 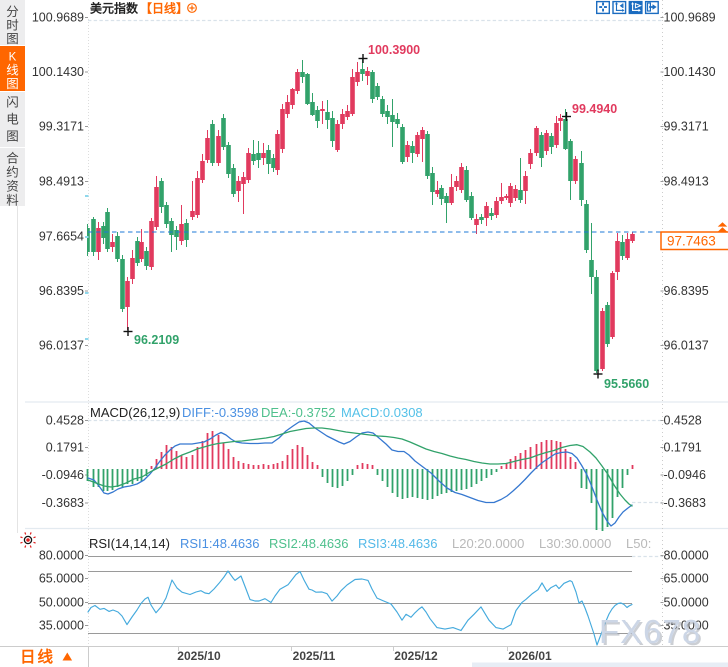 What do you see at coordinates (394, 50) in the screenshot?
I see `svg-text: 100.3900` at bounding box center [394, 50].